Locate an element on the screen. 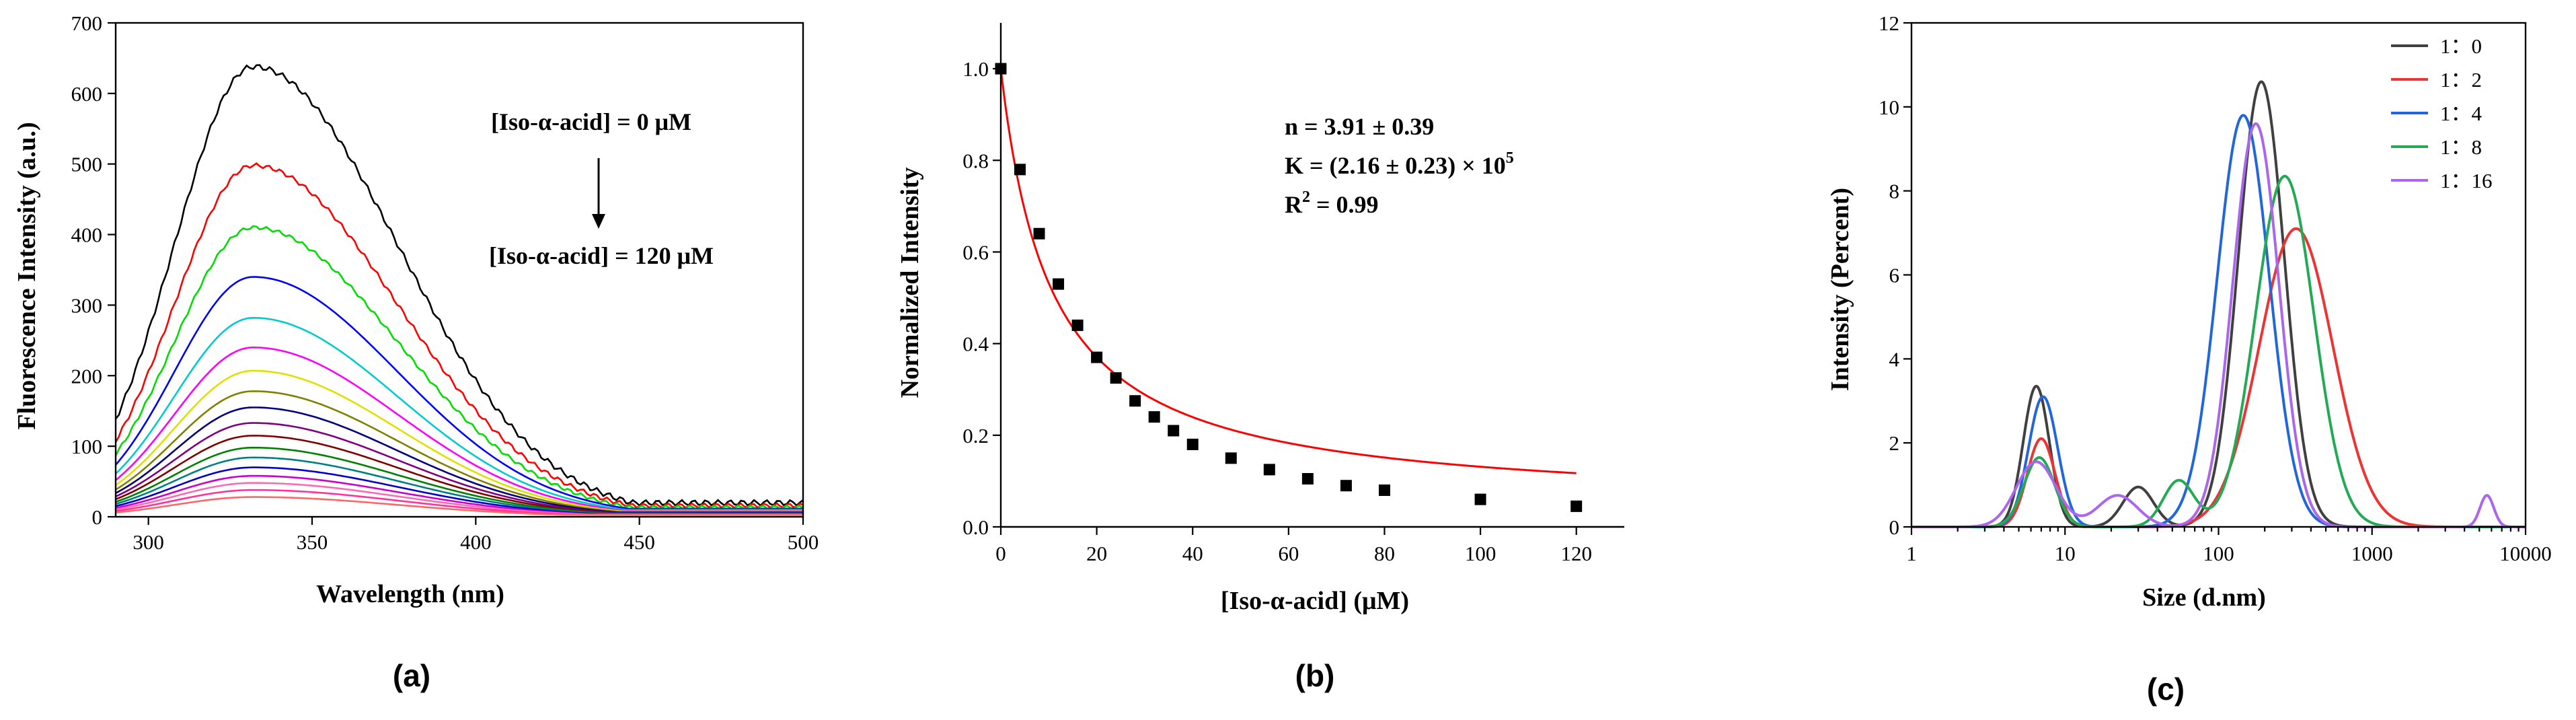 The height and width of the screenshot is (720, 2576). panel-c-y-tick-label: 2 is located at coordinates (1894, 443).